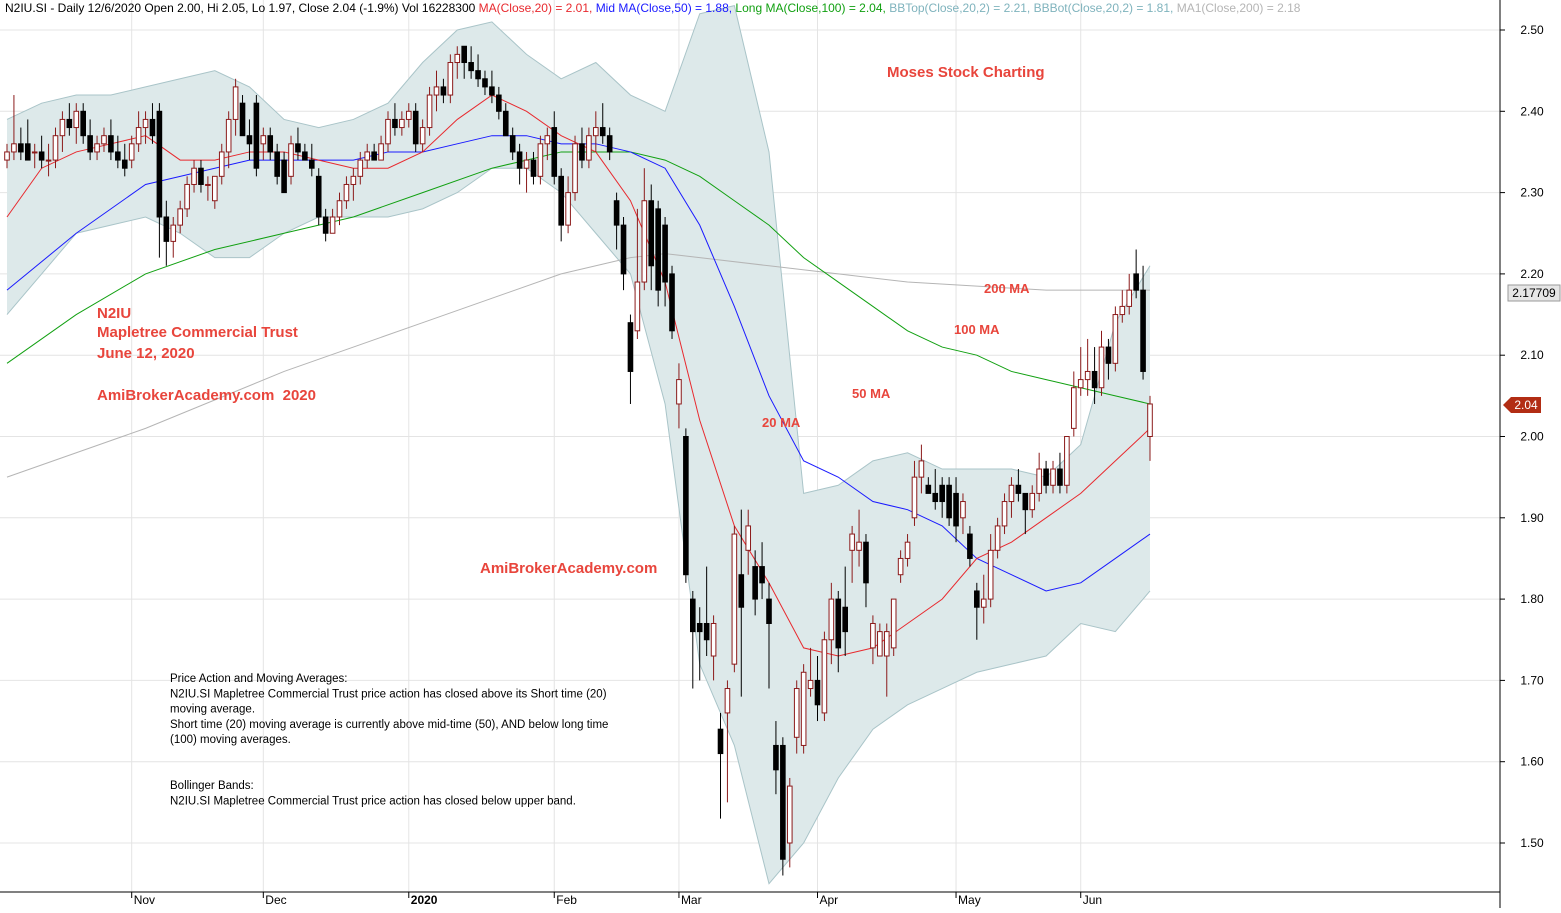 Image resolution: width=1561 pixels, height=913 pixels. Describe the element at coordinates (1007, 288) in the screenshot. I see `ma200-label: 200 MA` at that location.